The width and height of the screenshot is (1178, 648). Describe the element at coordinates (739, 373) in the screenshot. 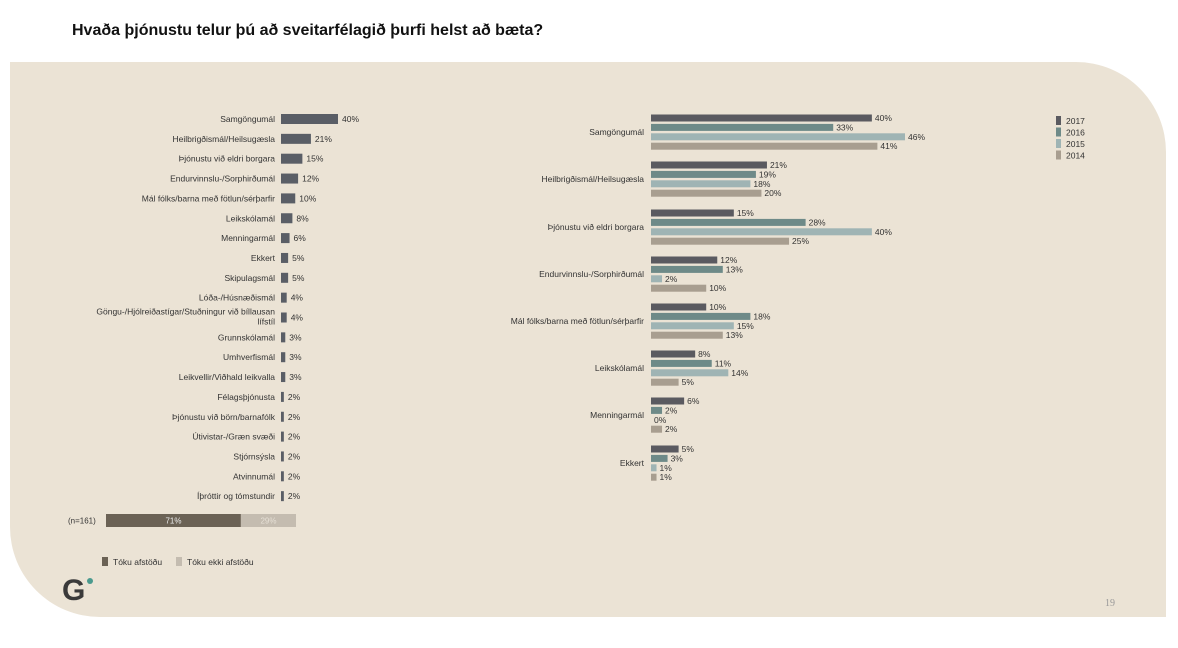

I see `right-value-label: 14%` at that location.